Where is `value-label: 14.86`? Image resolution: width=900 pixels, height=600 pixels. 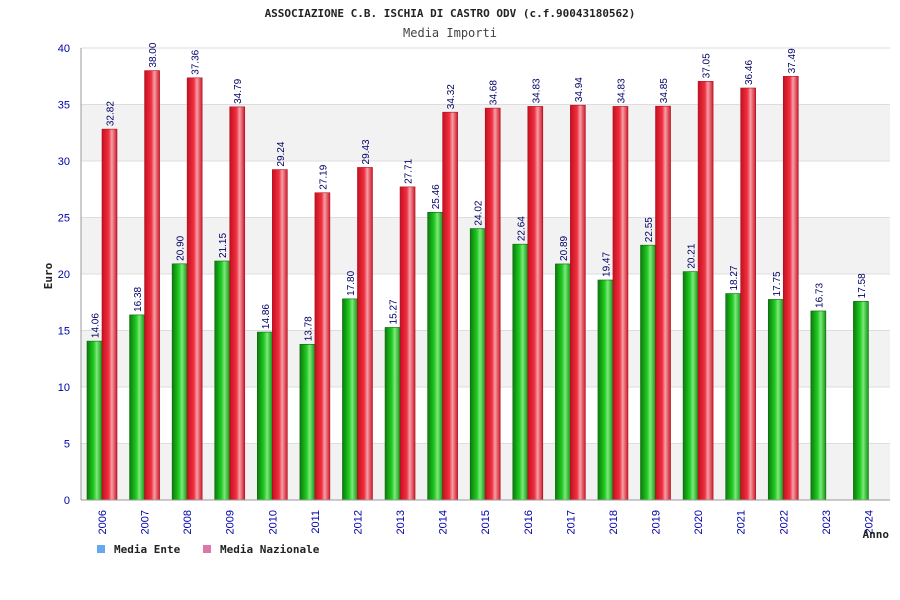 value-label: 14.86 is located at coordinates (266, 316).